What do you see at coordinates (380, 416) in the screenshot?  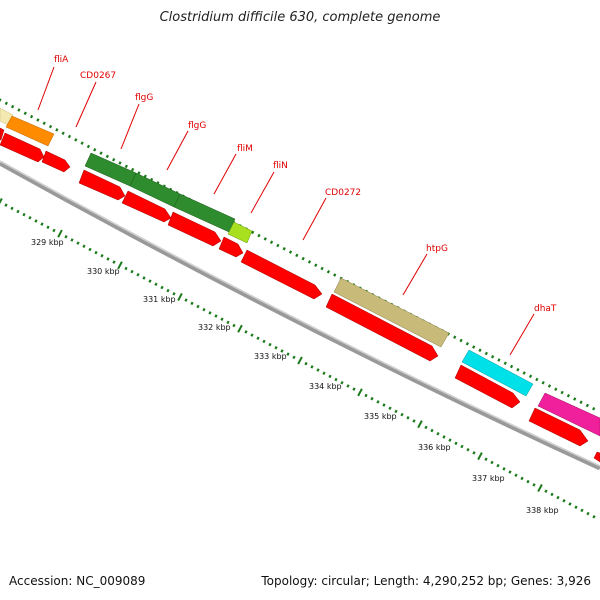 I see `kbp-label: 335 kbp` at bounding box center [380, 416].